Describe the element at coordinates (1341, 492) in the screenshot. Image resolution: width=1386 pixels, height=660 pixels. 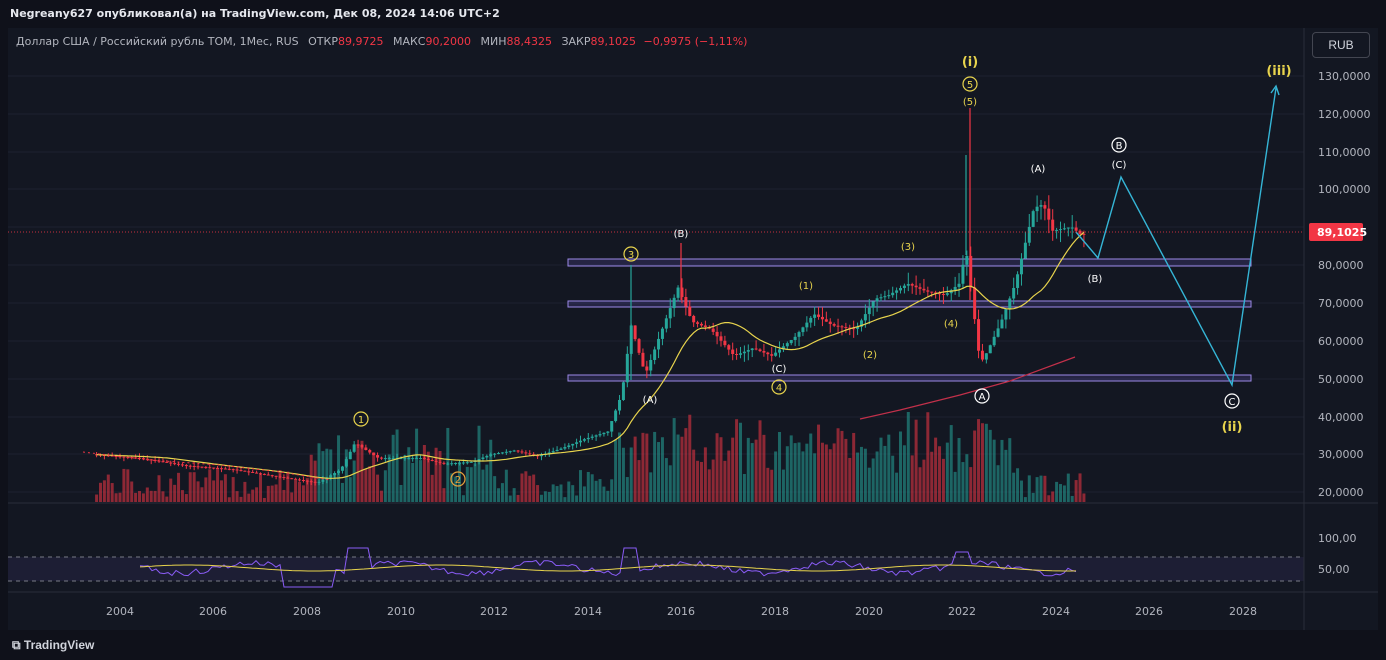
I see `price-label: 20,0000` at that location.